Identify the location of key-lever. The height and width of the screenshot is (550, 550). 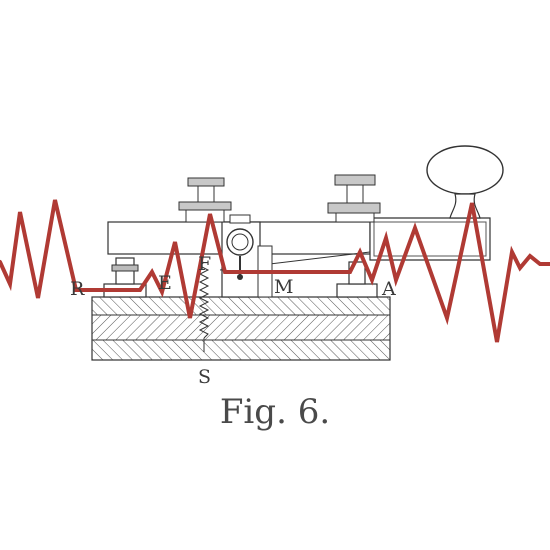
(299, 244).